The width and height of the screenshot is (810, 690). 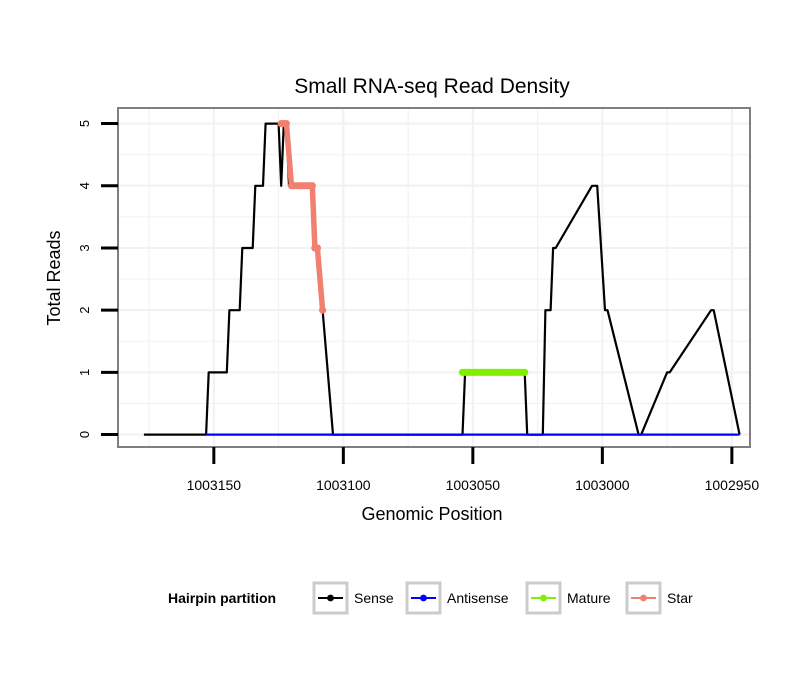 I want to click on legend-label-star: Star, so click(x=680, y=598).